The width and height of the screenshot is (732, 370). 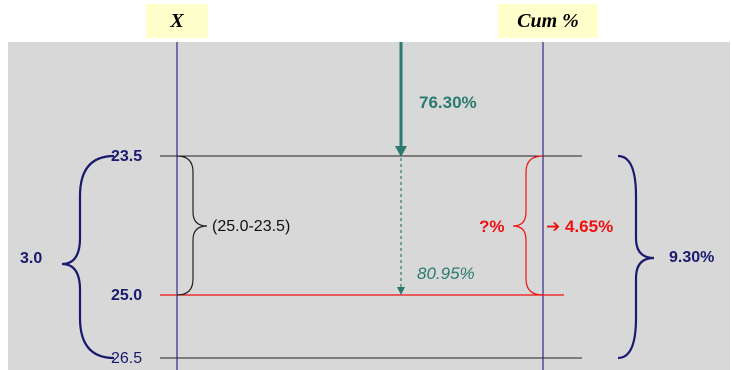 I want to click on x-value-mid: 25.0, so click(x=127, y=295).